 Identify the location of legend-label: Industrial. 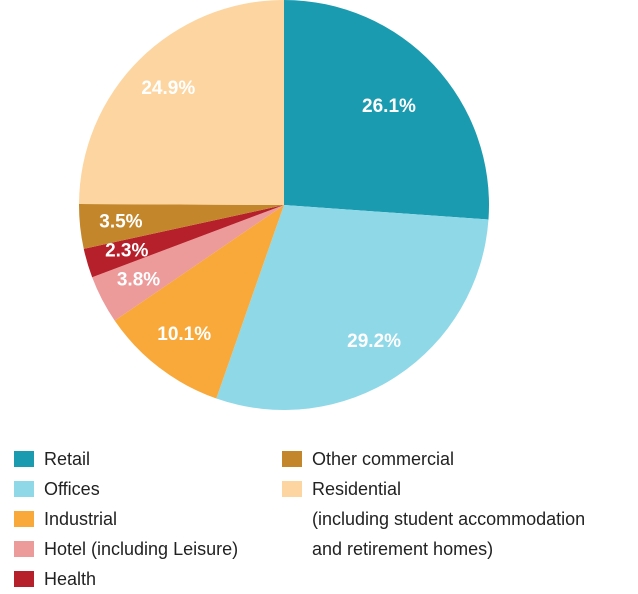
(81, 519).